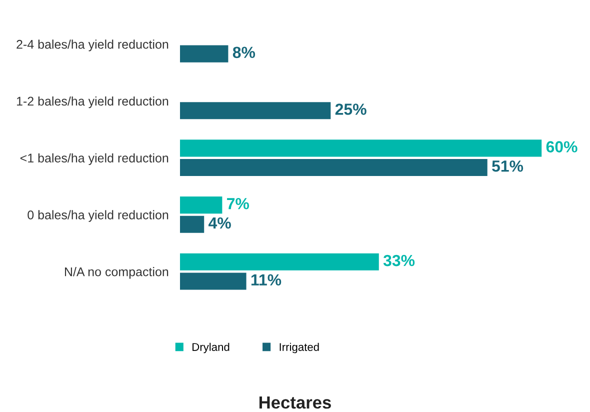 The height and width of the screenshot is (412, 590). I want to click on data-label: 7%, so click(238, 204).